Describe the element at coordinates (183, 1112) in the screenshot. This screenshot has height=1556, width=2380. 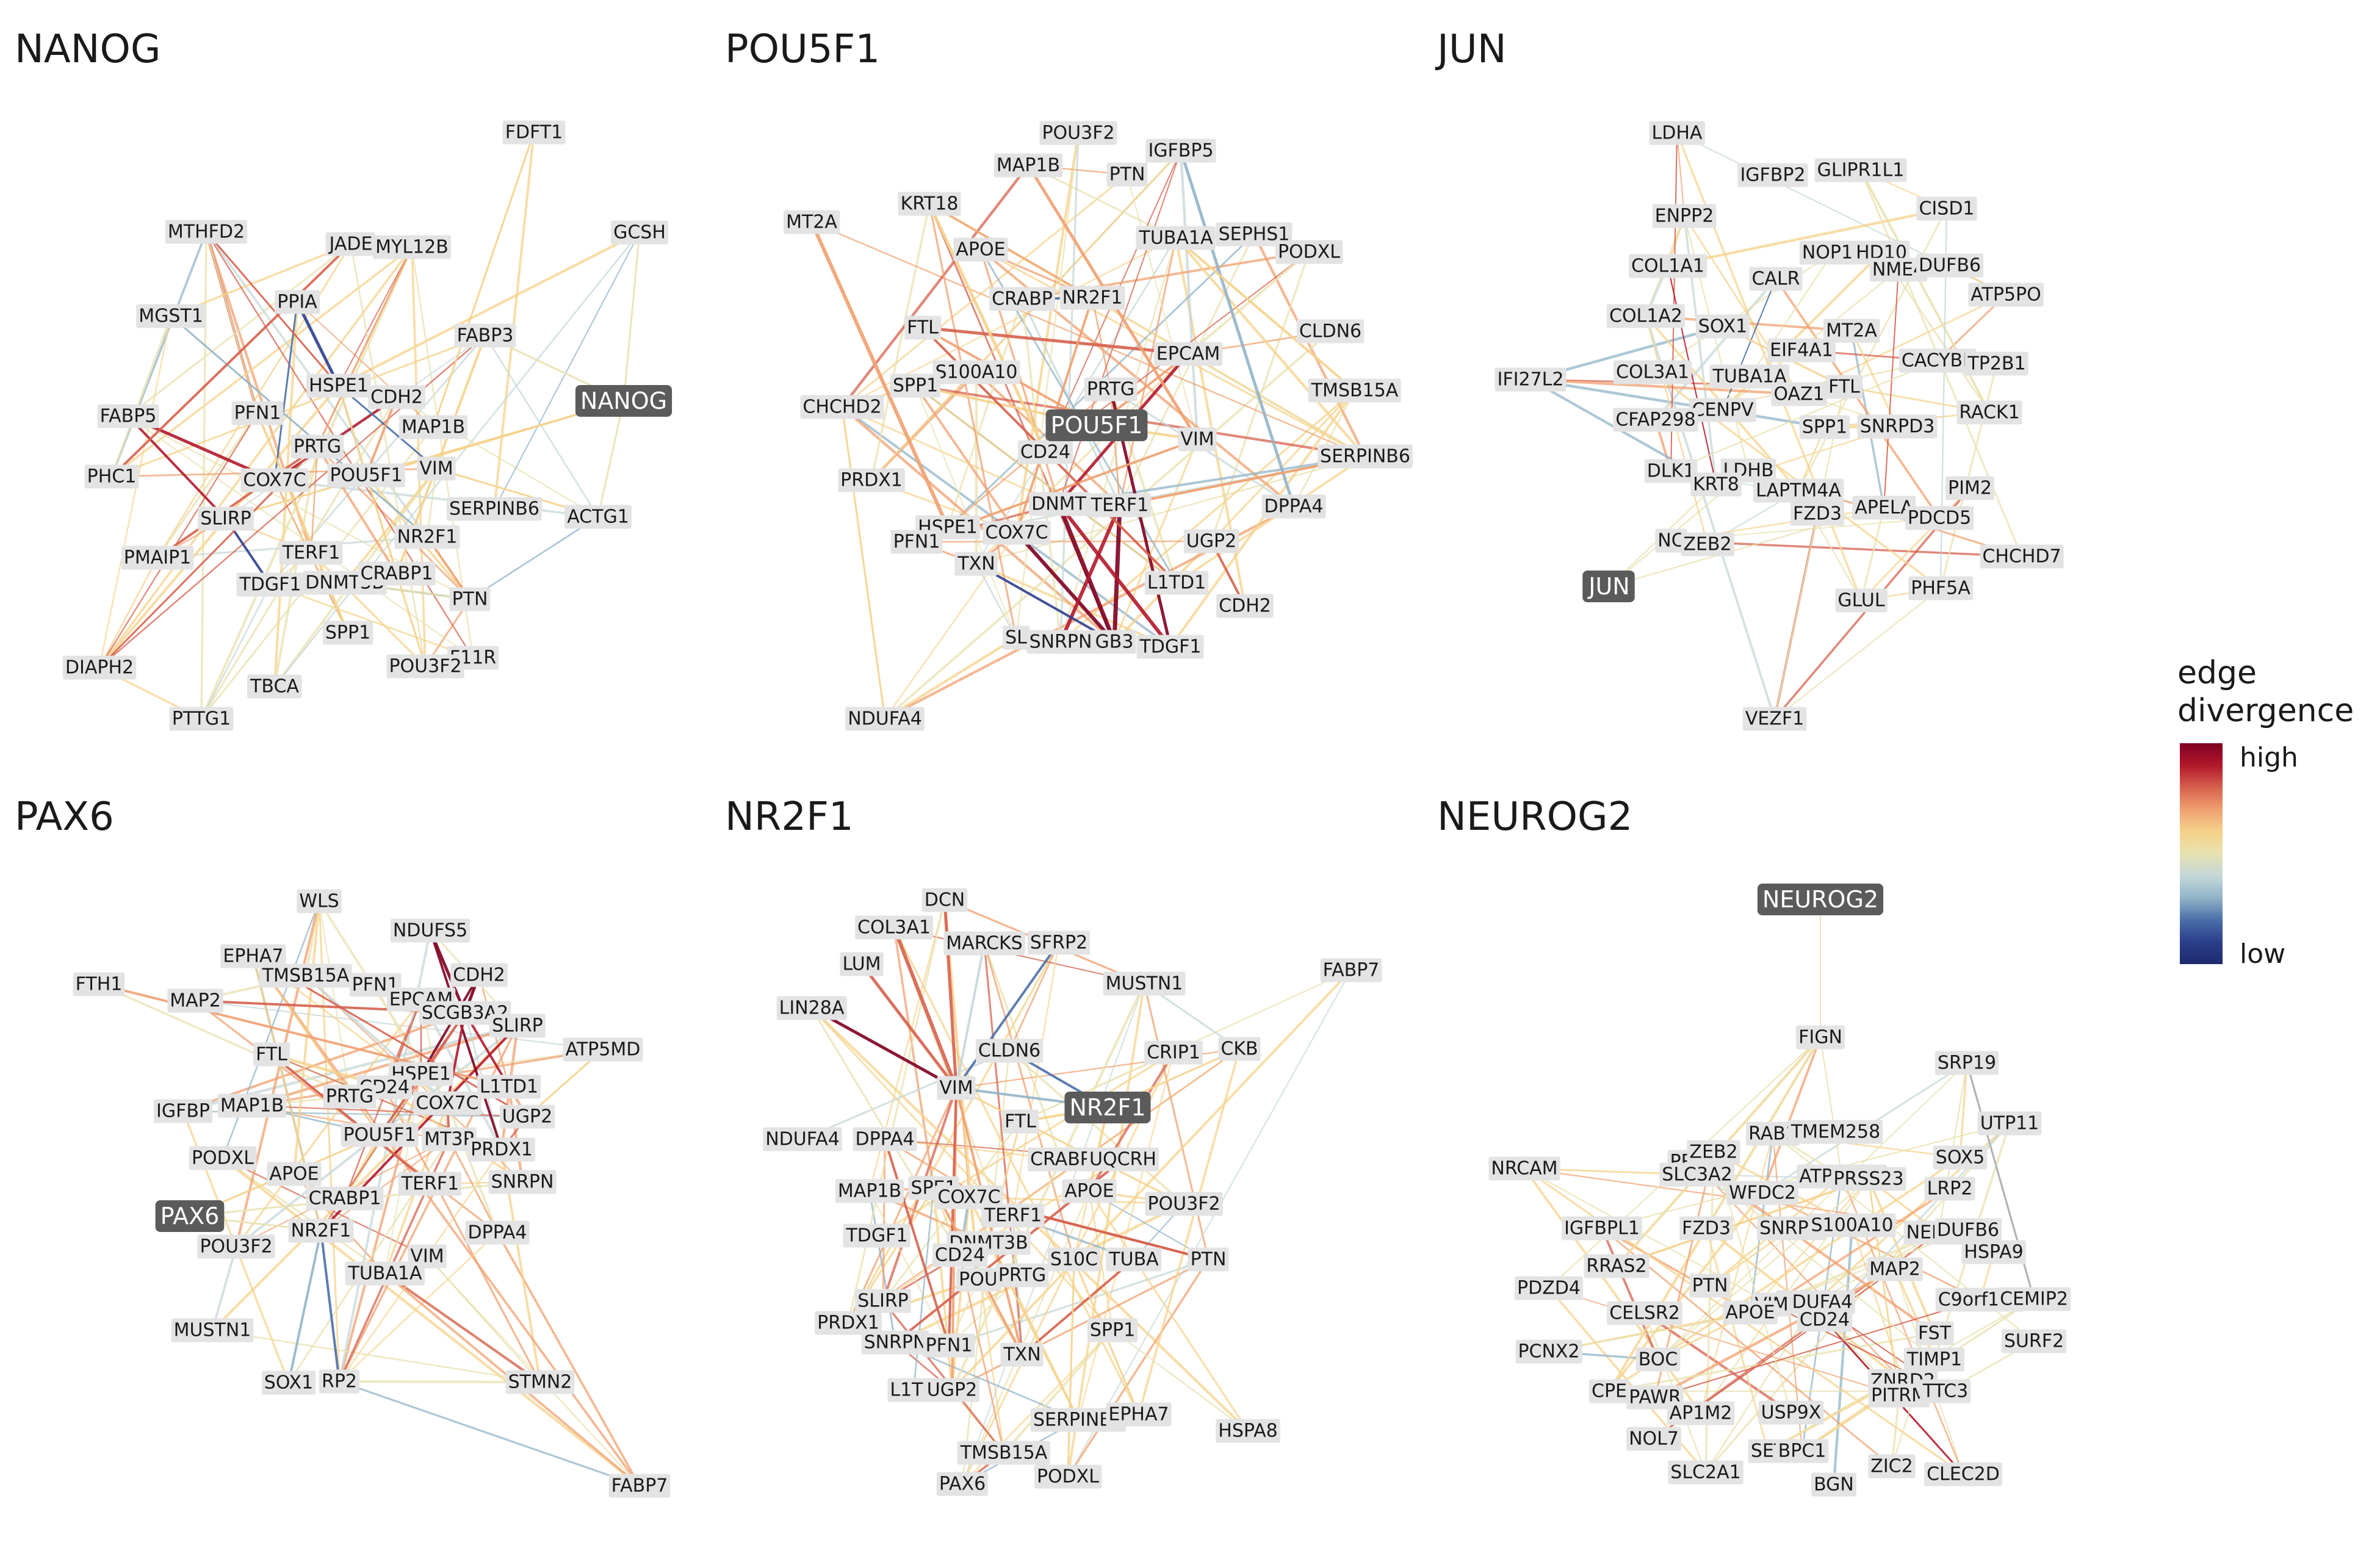
I see `node-label: IGFBP` at that location.